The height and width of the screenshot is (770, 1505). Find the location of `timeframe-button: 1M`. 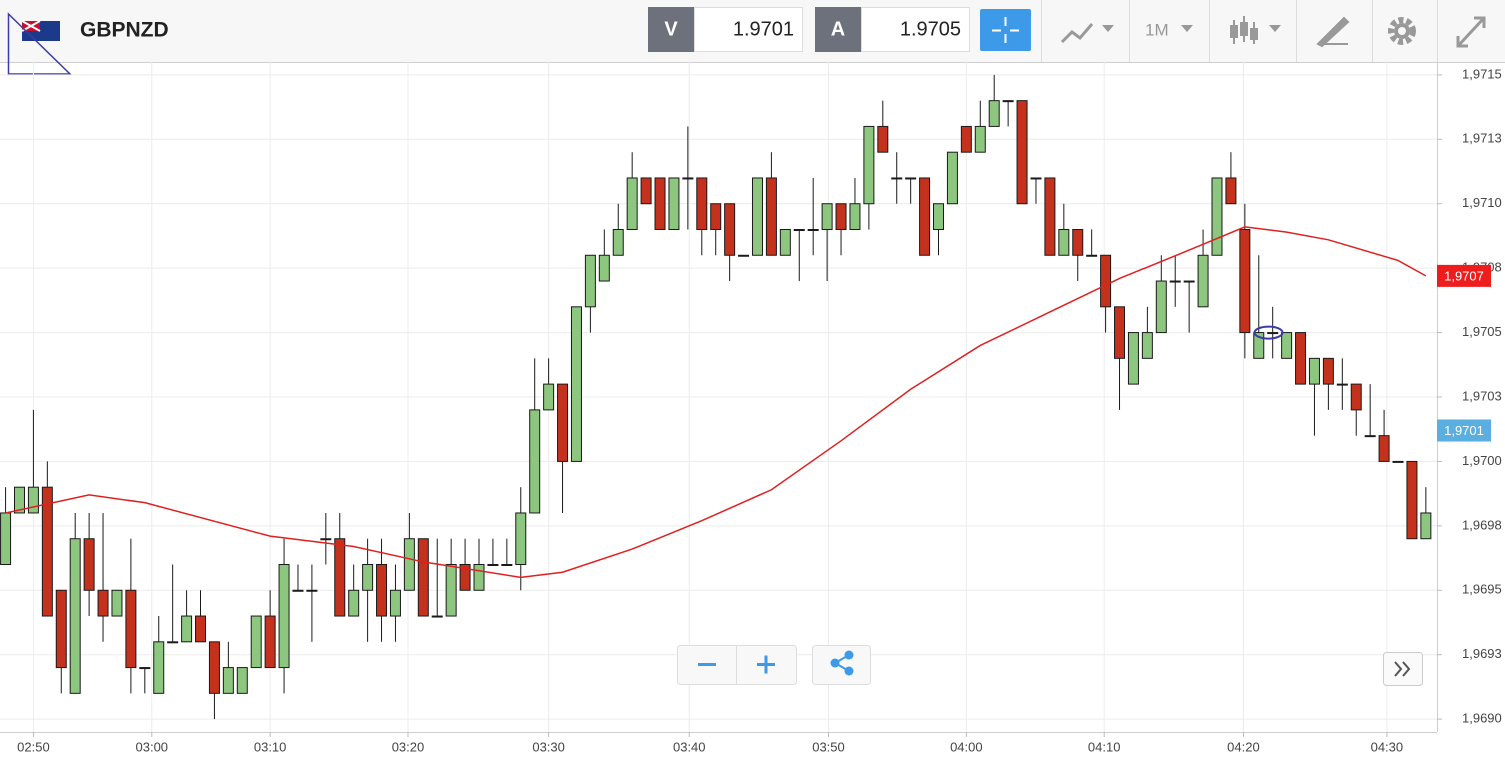

timeframe-button: 1M is located at coordinates (1169, 29).